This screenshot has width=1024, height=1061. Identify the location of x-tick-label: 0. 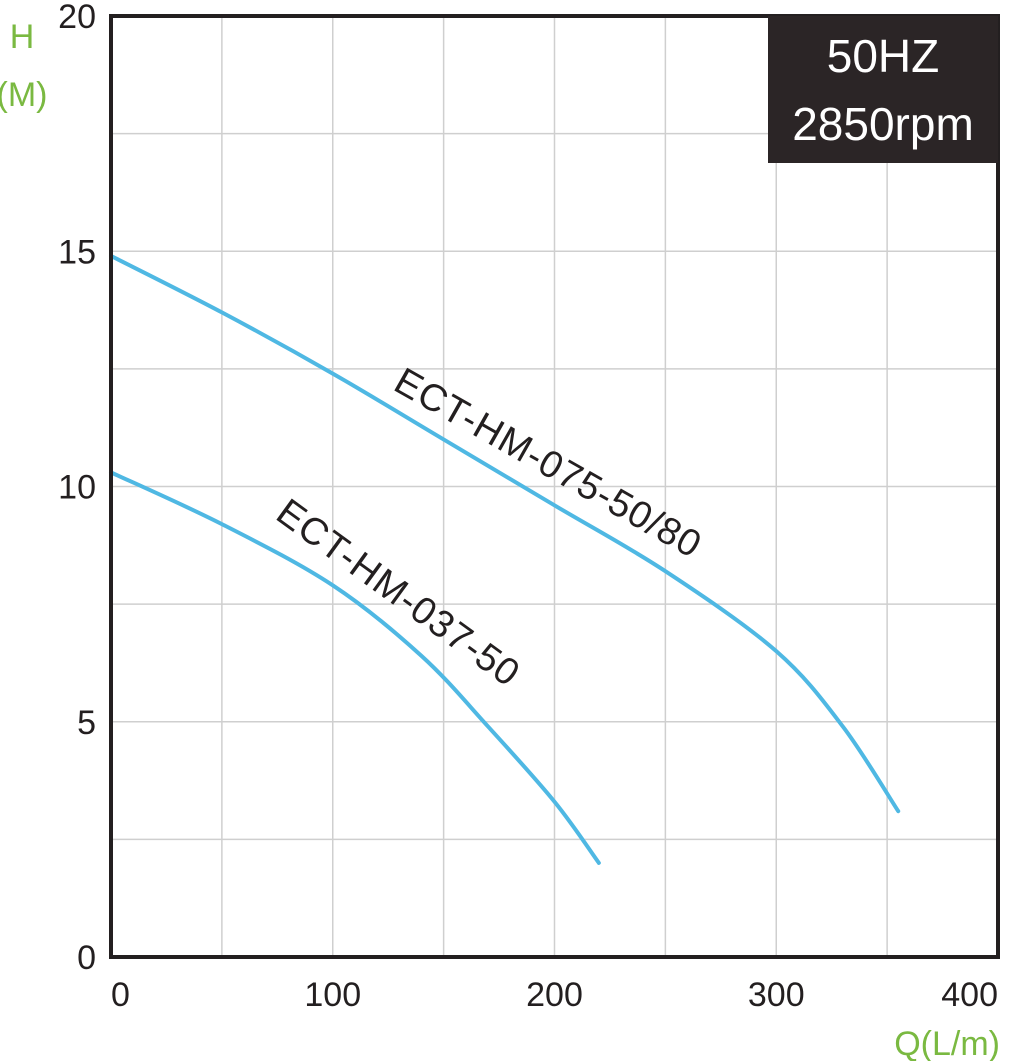
(120, 995).